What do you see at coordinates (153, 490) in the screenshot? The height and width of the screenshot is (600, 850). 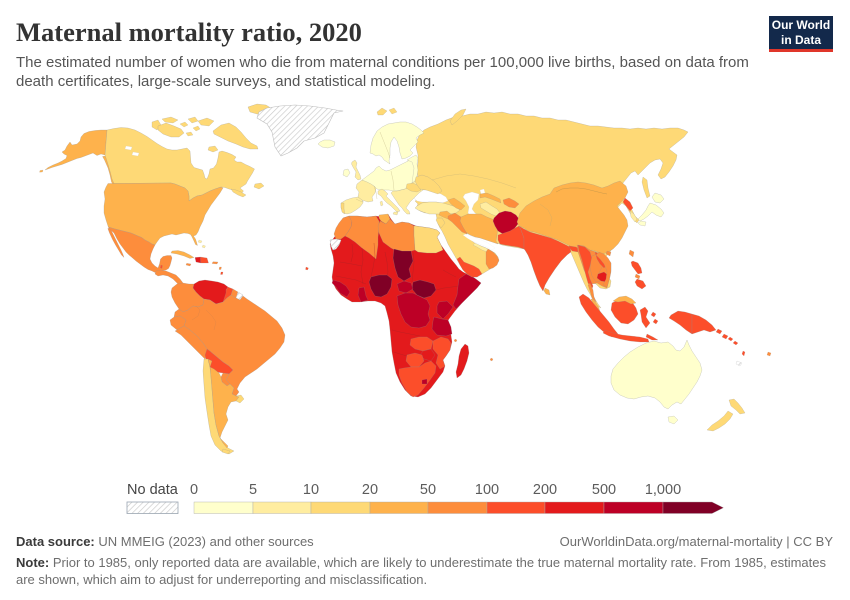 I see `svg-text: No data` at bounding box center [153, 490].